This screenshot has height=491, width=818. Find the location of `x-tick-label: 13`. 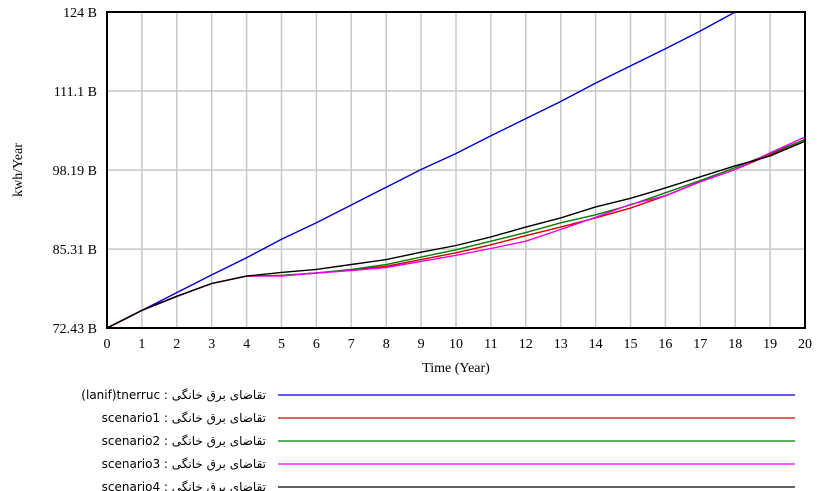

x-tick-label: 13 is located at coordinates (561, 344).